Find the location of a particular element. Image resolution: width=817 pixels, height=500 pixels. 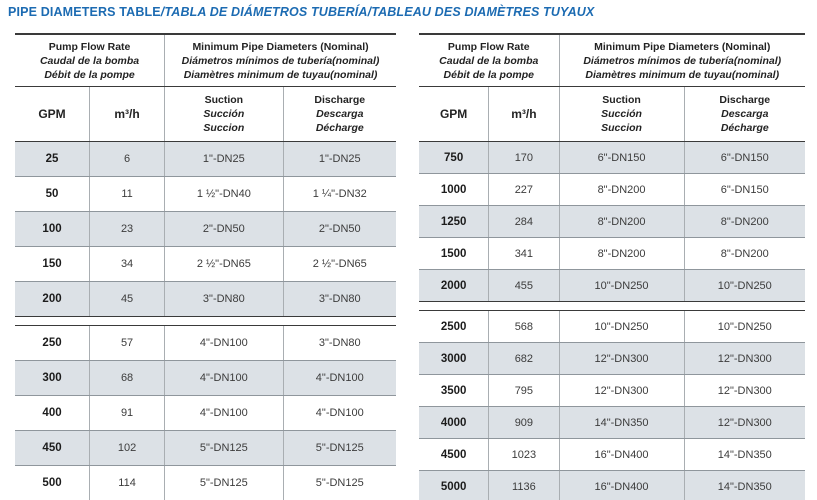

header-line: Débit de la pompe is located at coordinates (488, 75).